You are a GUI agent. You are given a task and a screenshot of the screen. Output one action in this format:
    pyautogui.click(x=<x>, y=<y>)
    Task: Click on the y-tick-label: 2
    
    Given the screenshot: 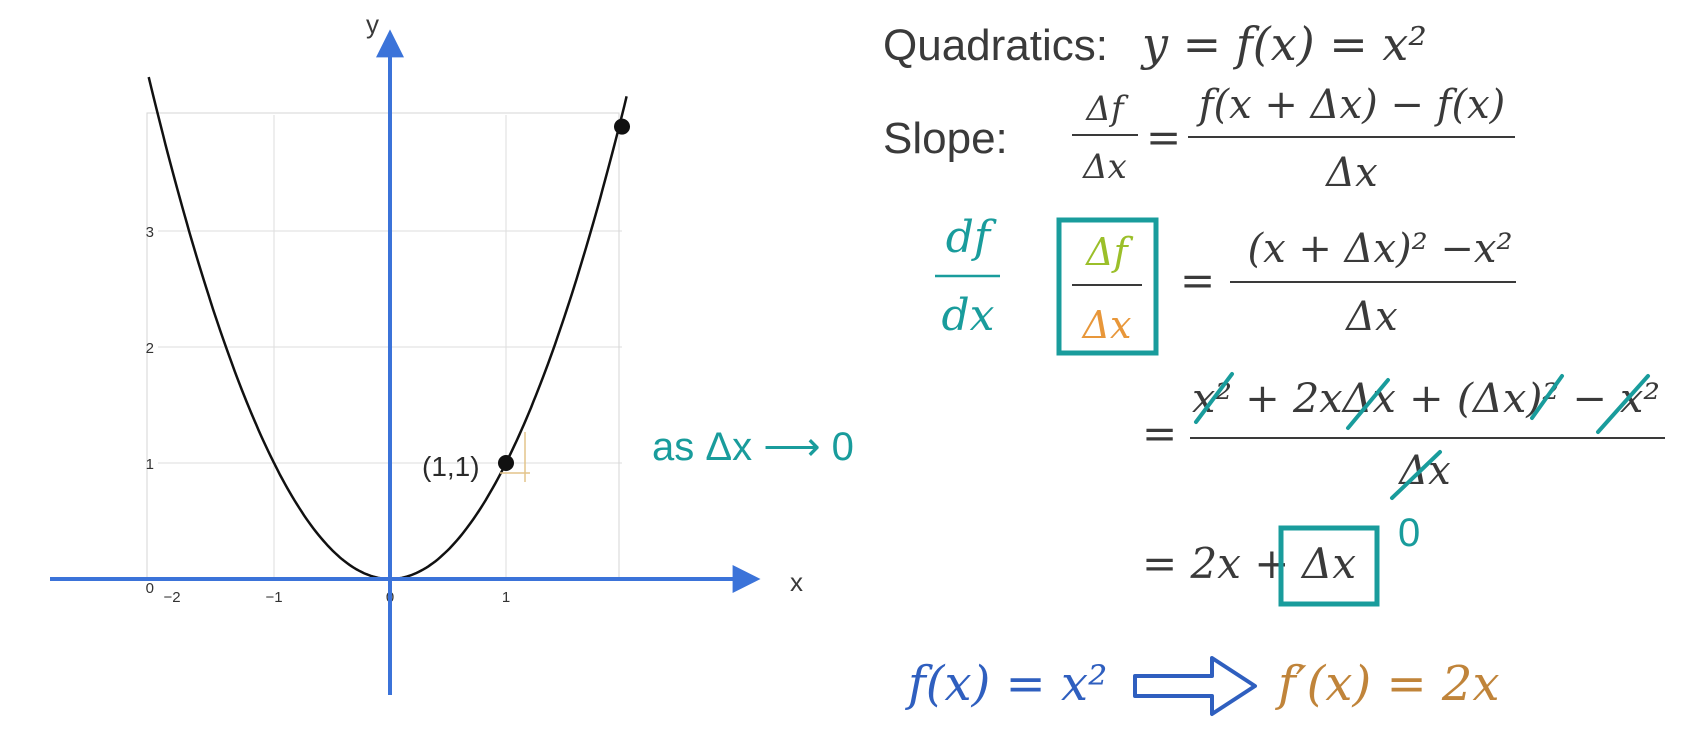 What is the action you would take?
    pyautogui.click(x=150, y=348)
    